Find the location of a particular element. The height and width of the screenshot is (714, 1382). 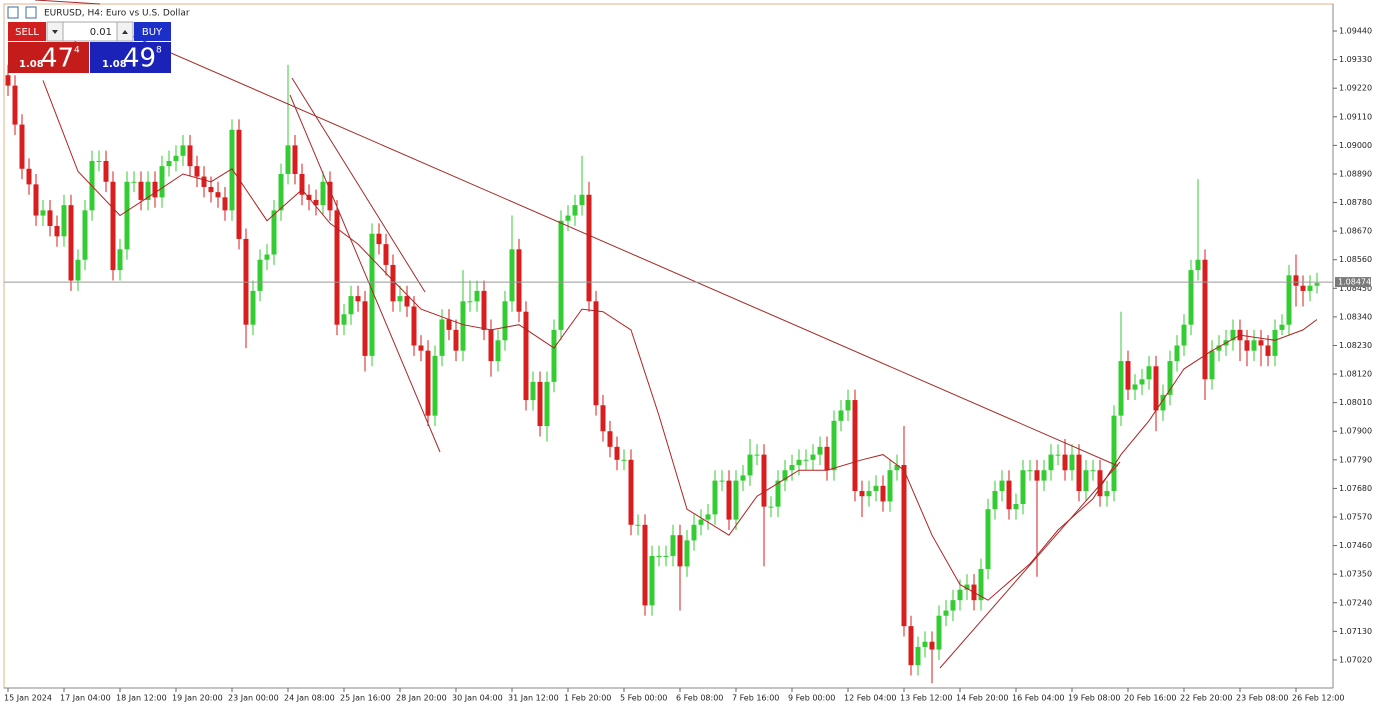

sell-price-box is located at coordinates (48, 57).